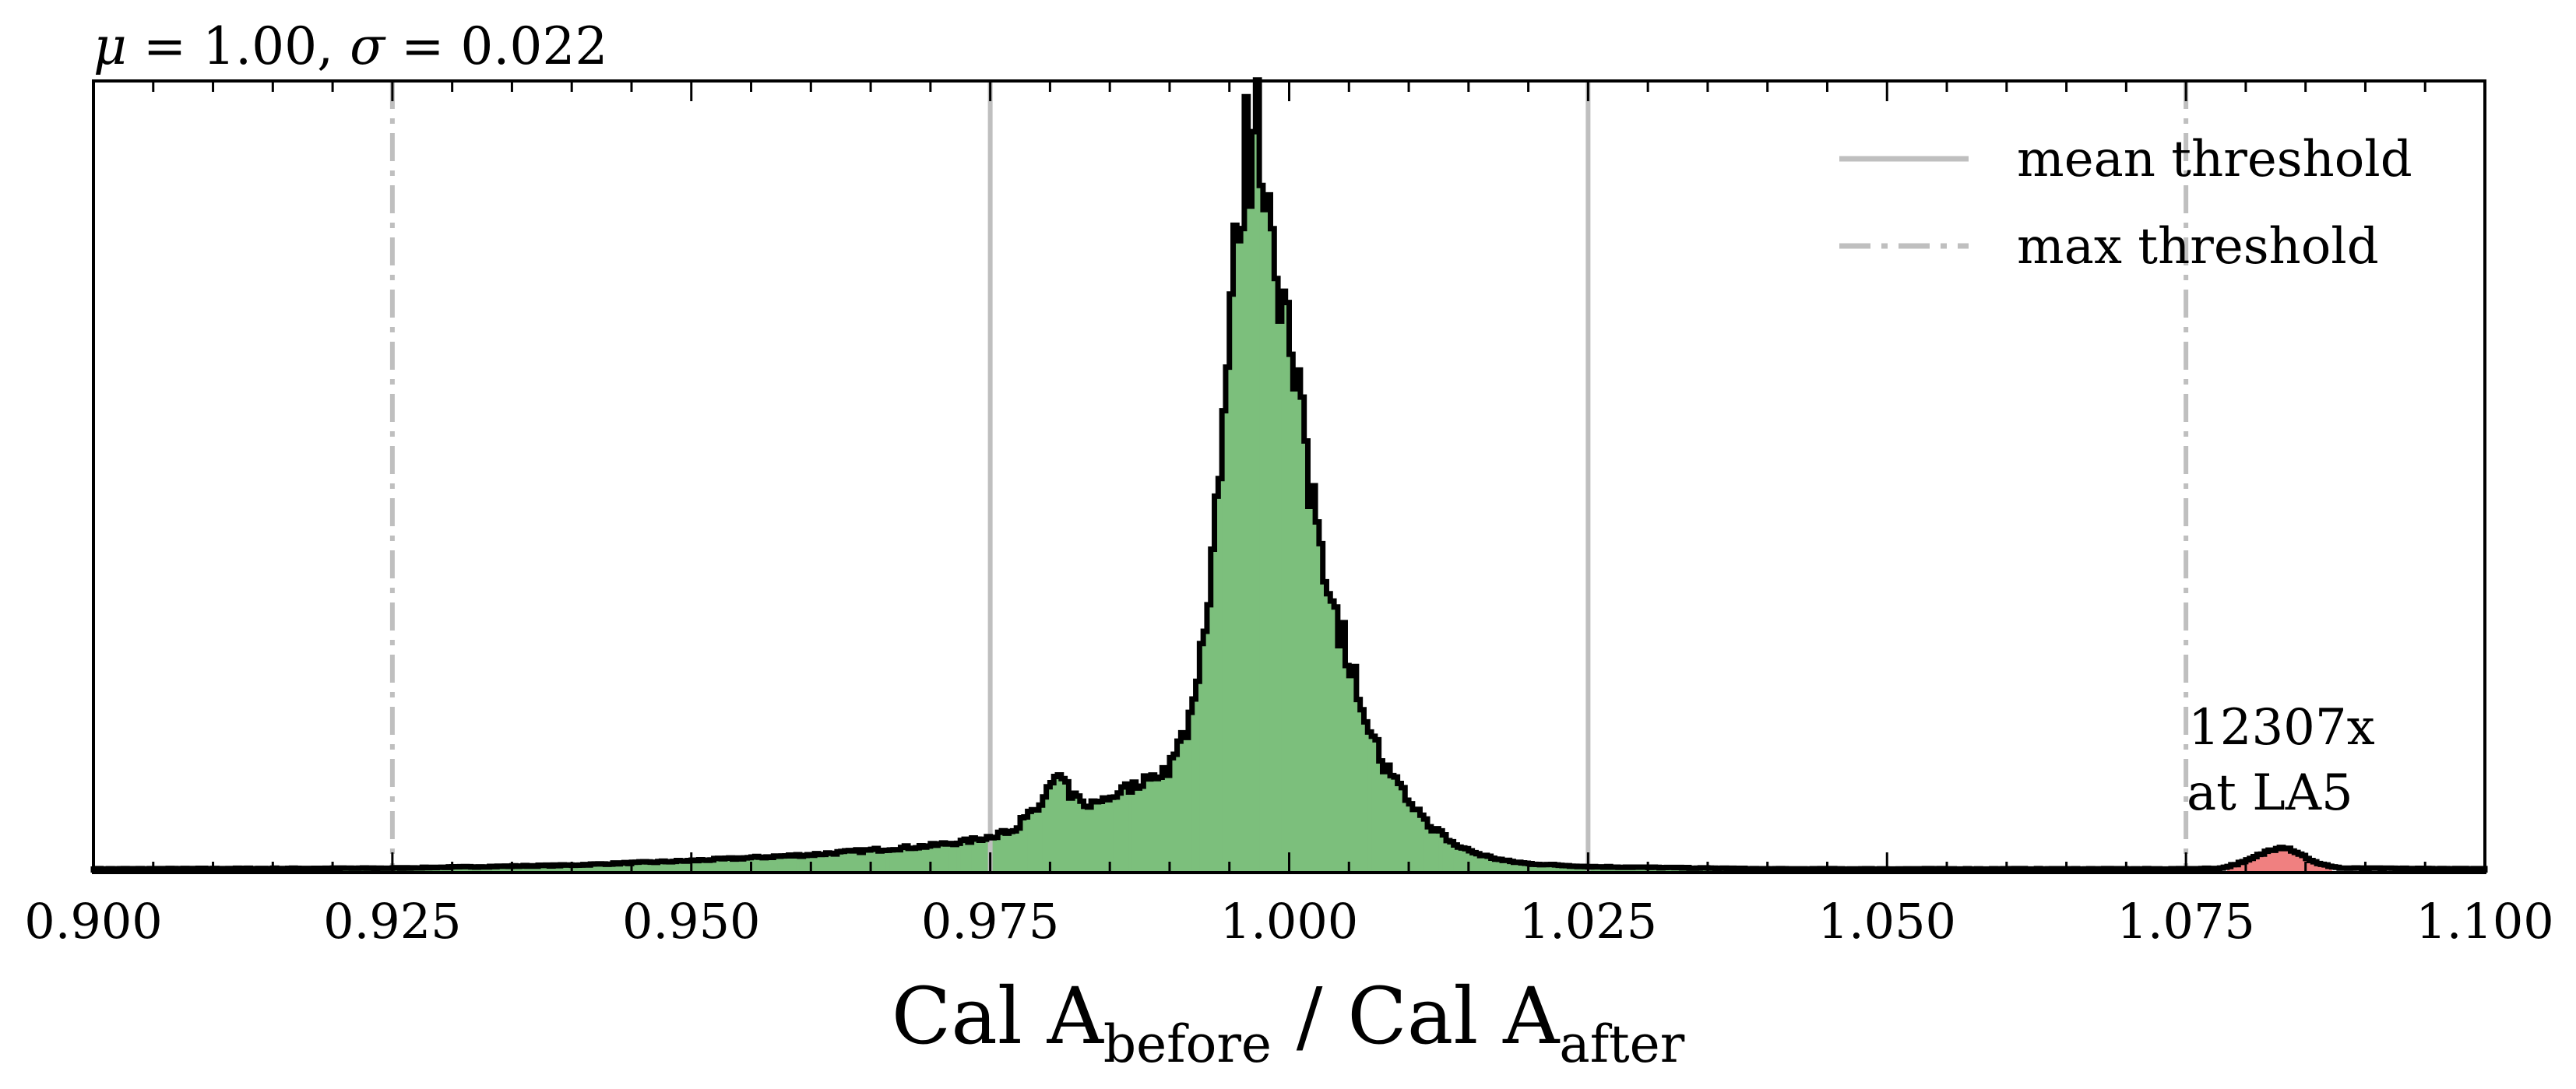 The width and height of the screenshot is (2576, 1089). I want to click on outlier-annotation: 12307x at LA5, so click(2281, 760).